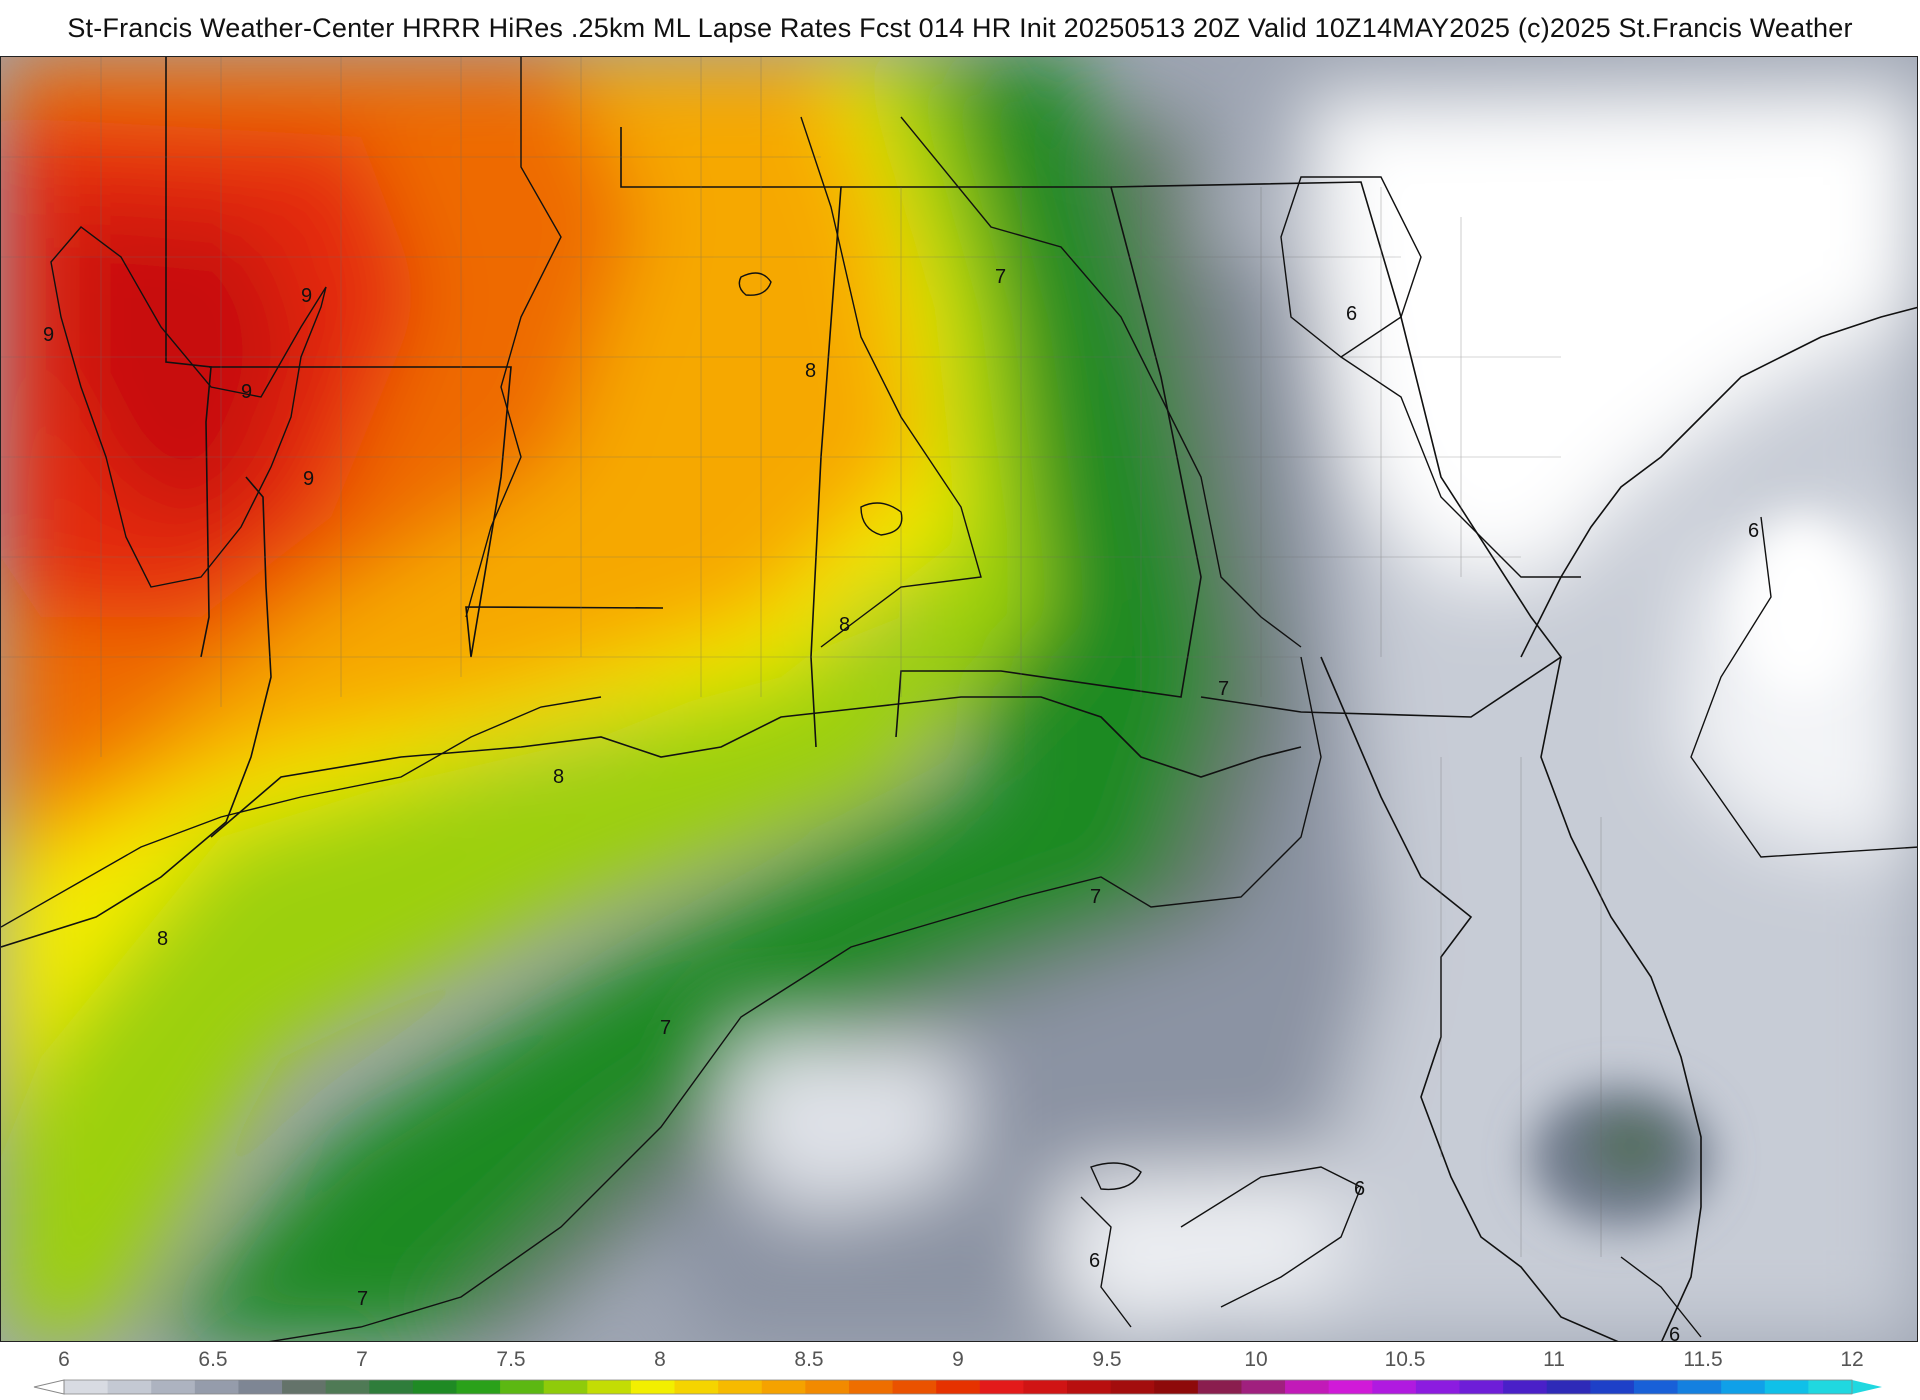  Describe the element at coordinates (511, 1359) in the screenshot. I see `colorbar-tick: 7.5` at that location.